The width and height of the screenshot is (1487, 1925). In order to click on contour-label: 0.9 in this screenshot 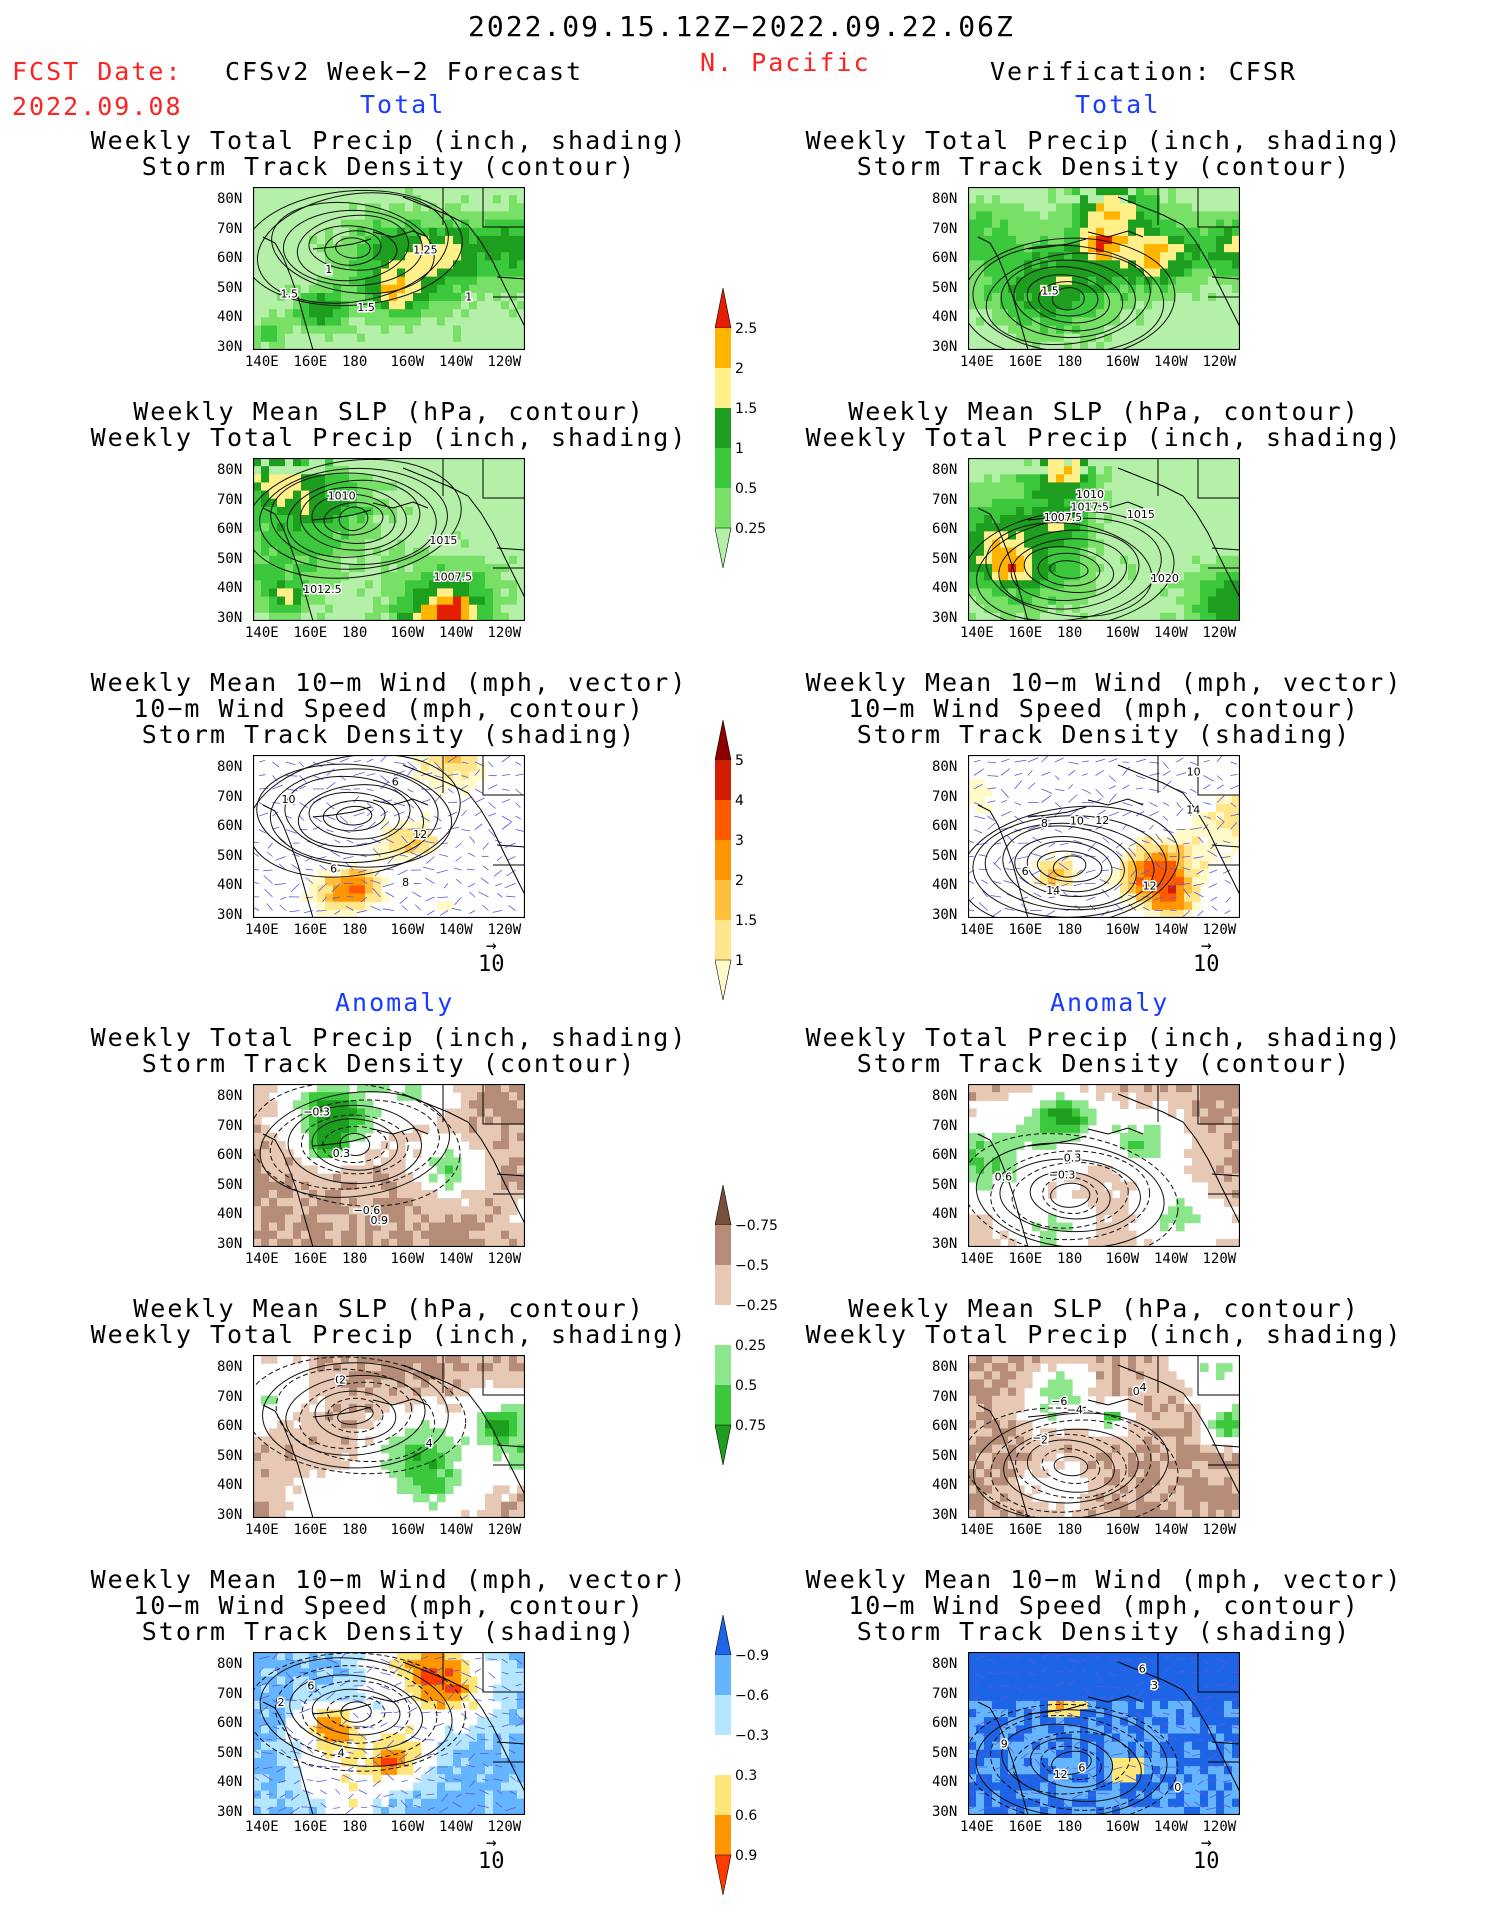, I will do `click(380, 1220)`.